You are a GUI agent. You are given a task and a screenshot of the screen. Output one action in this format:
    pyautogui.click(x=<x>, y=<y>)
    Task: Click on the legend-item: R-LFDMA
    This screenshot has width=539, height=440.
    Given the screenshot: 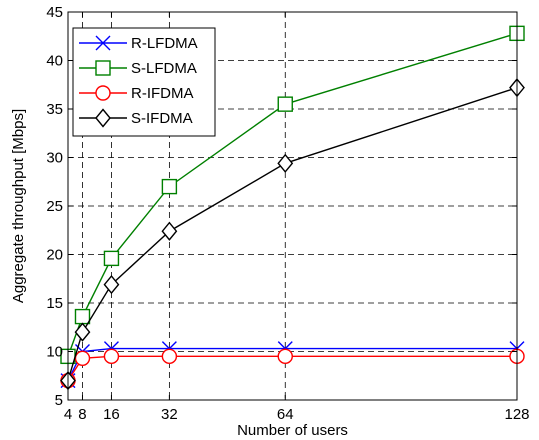 What is the action you would take?
    pyautogui.click(x=138, y=43)
    